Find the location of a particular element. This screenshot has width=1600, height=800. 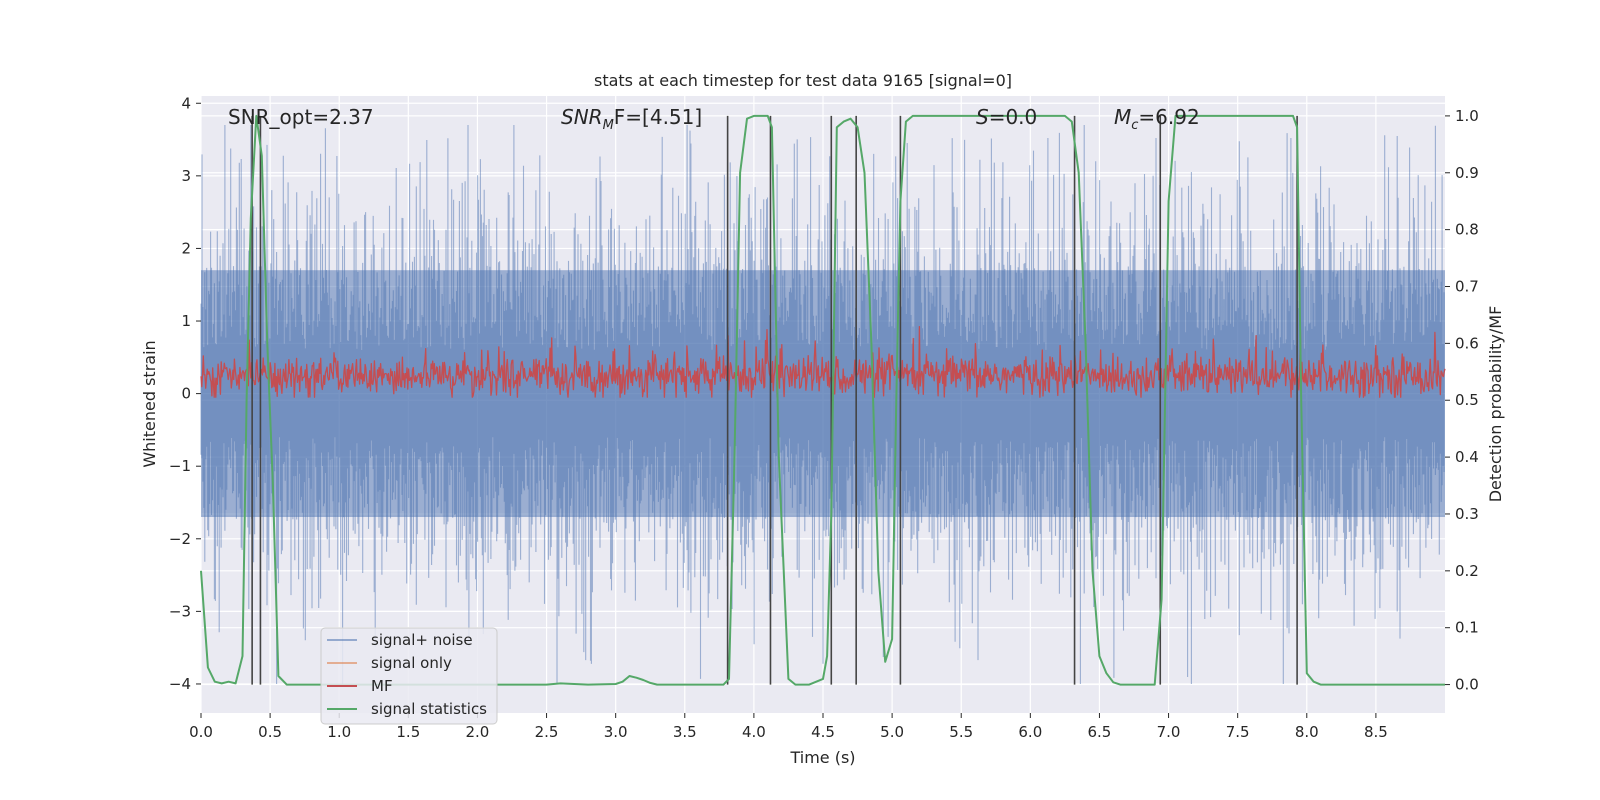

x-tick-label: 3.0 is located at coordinates (616, 732).